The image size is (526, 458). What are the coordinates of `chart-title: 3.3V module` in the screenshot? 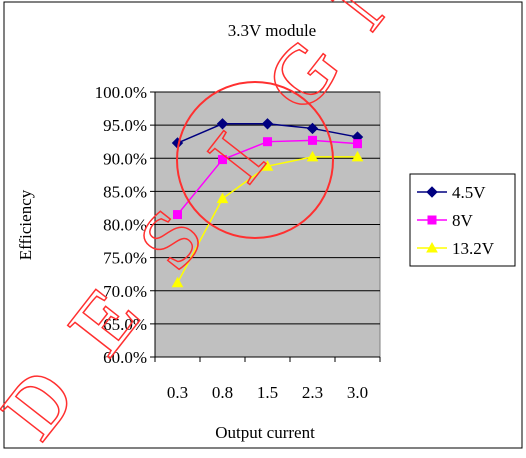 It's located at (272, 30).